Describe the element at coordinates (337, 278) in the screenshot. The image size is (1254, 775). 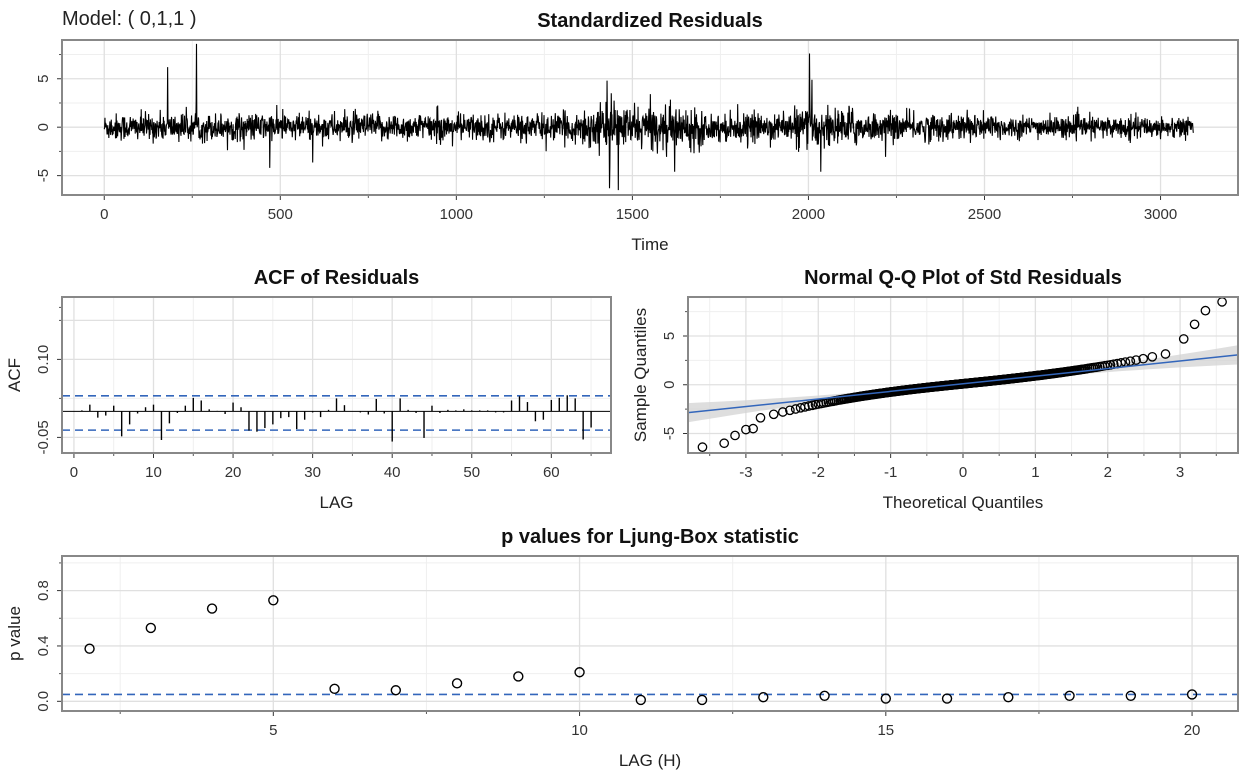
I see `acf-title: ACF of Residuals` at that location.